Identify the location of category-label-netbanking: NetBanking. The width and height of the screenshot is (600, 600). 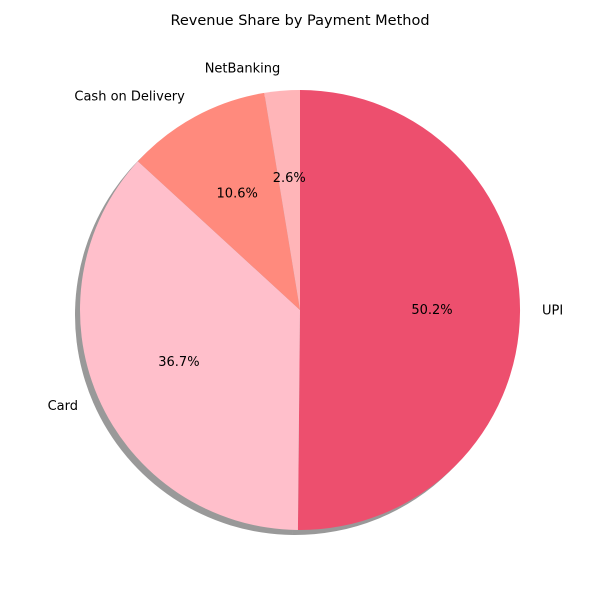
(243, 68).